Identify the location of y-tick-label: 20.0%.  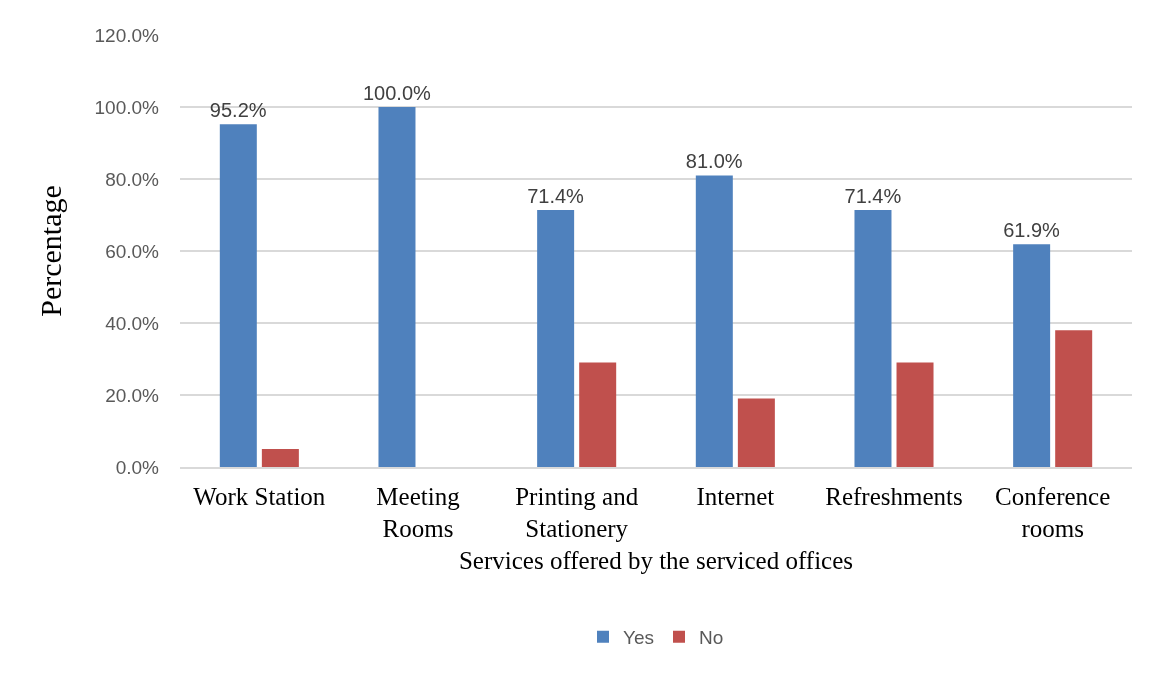
(132, 395).